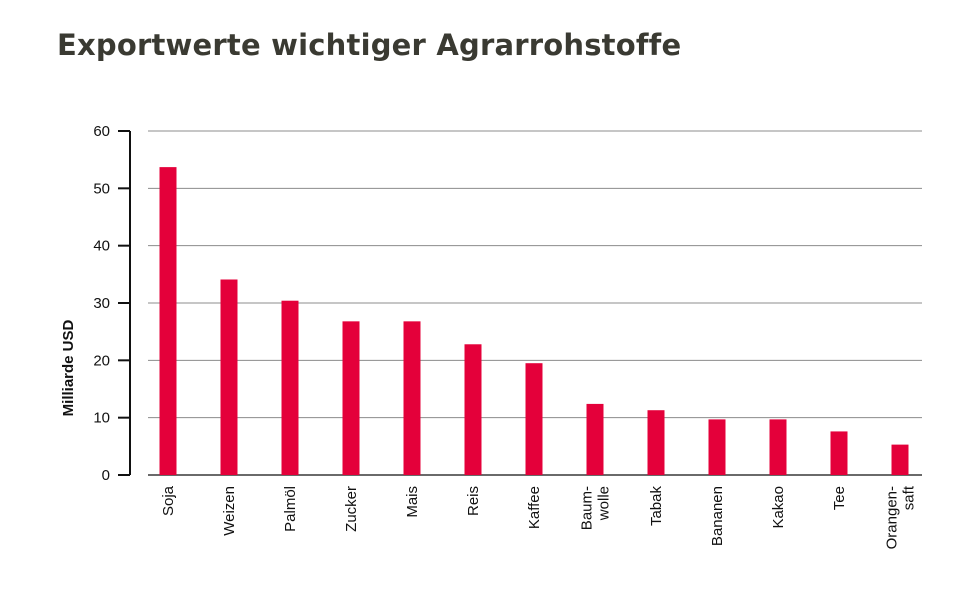 The height and width of the screenshot is (600, 980). Describe the element at coordinates (101, 188) in the screenshot. I see `y-tick-label: 50` at that location.